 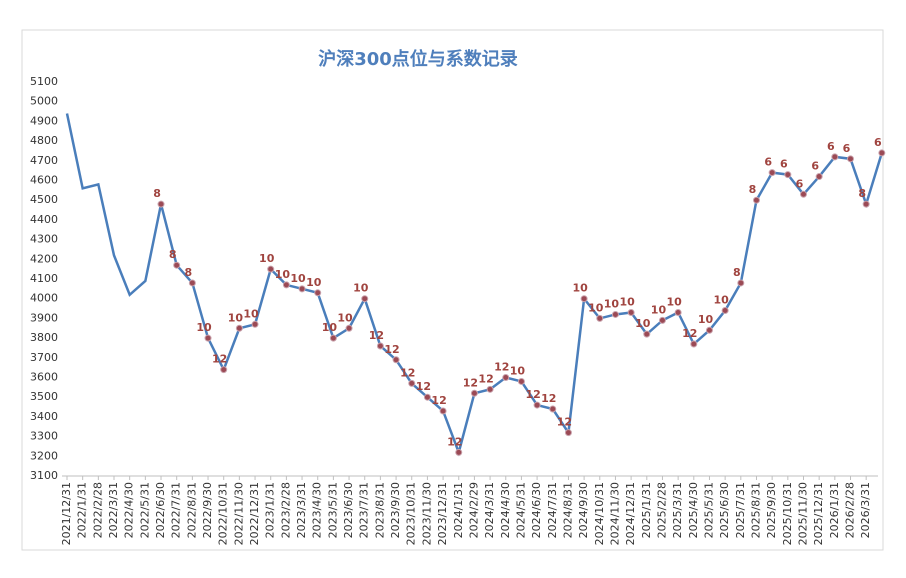 I want to click on x-tick-label: 2023/5/31, so click(x=332, y=510).